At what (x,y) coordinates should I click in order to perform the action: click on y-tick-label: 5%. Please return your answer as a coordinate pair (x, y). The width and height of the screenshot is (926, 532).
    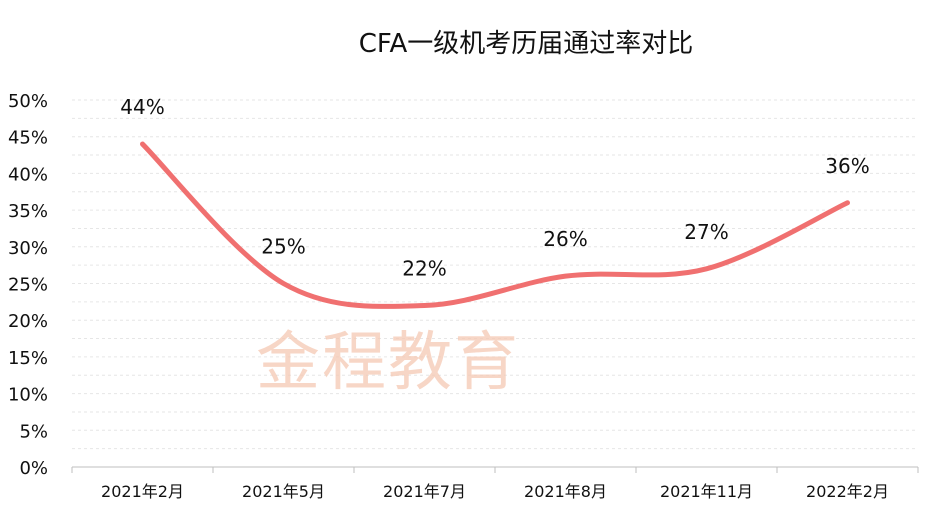
    Looking at the image, I should click on (33, 431).